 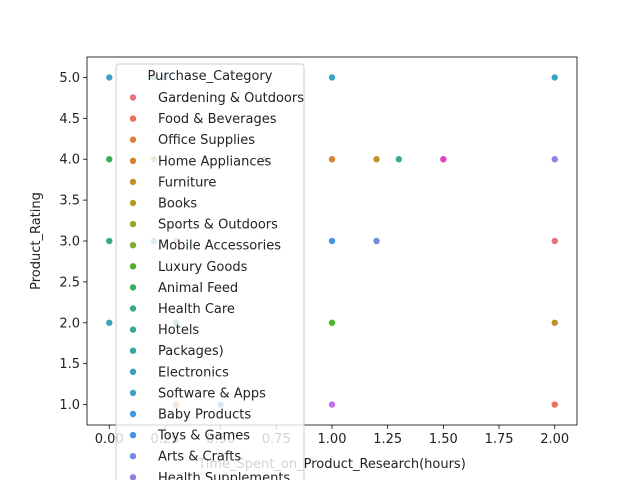 What do you see at coordinates (203, 436) in the screenshot?
I see `legend-label-16: Toys & Games` at bounding box center [203, 436].